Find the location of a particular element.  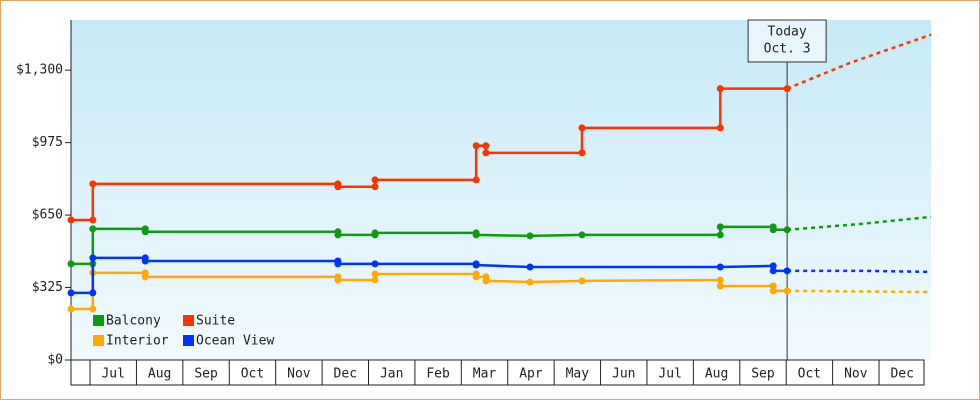

today-box is located at coordinates (787, 41).